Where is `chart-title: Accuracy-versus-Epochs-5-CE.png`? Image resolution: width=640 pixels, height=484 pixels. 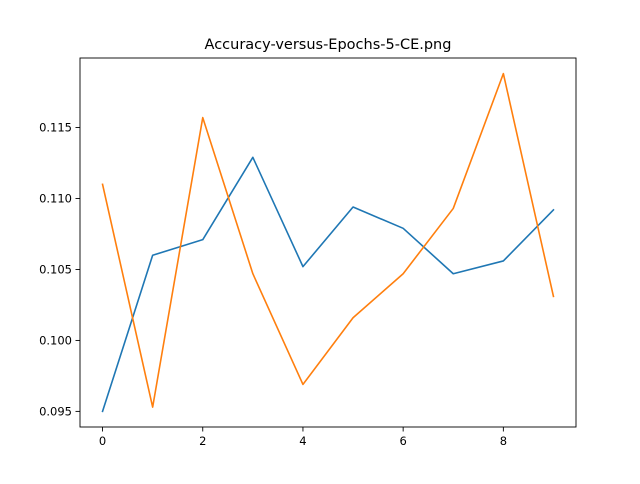 chart-title: Accuracy-versus-Epochs-5-CE.png is located at coordinates (328, 45).